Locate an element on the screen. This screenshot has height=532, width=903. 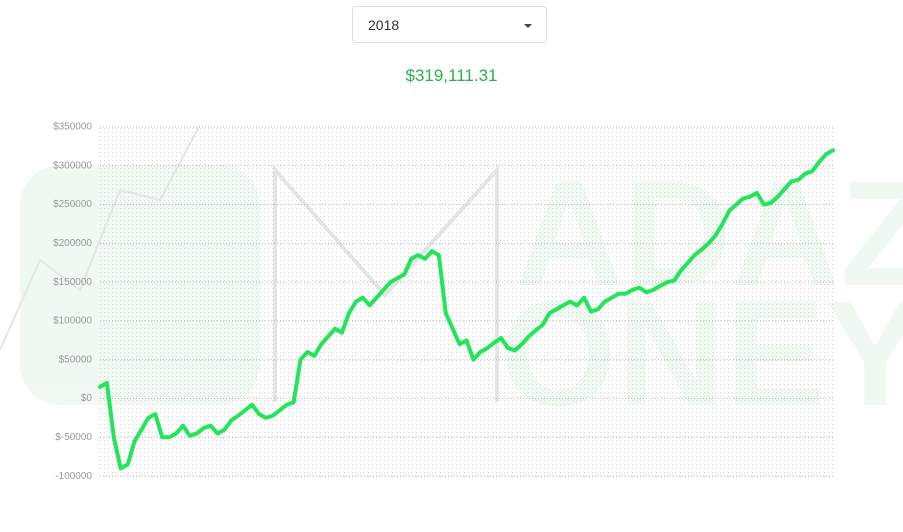
y-tick-label: $100000 is located at coordinates (72, 321).